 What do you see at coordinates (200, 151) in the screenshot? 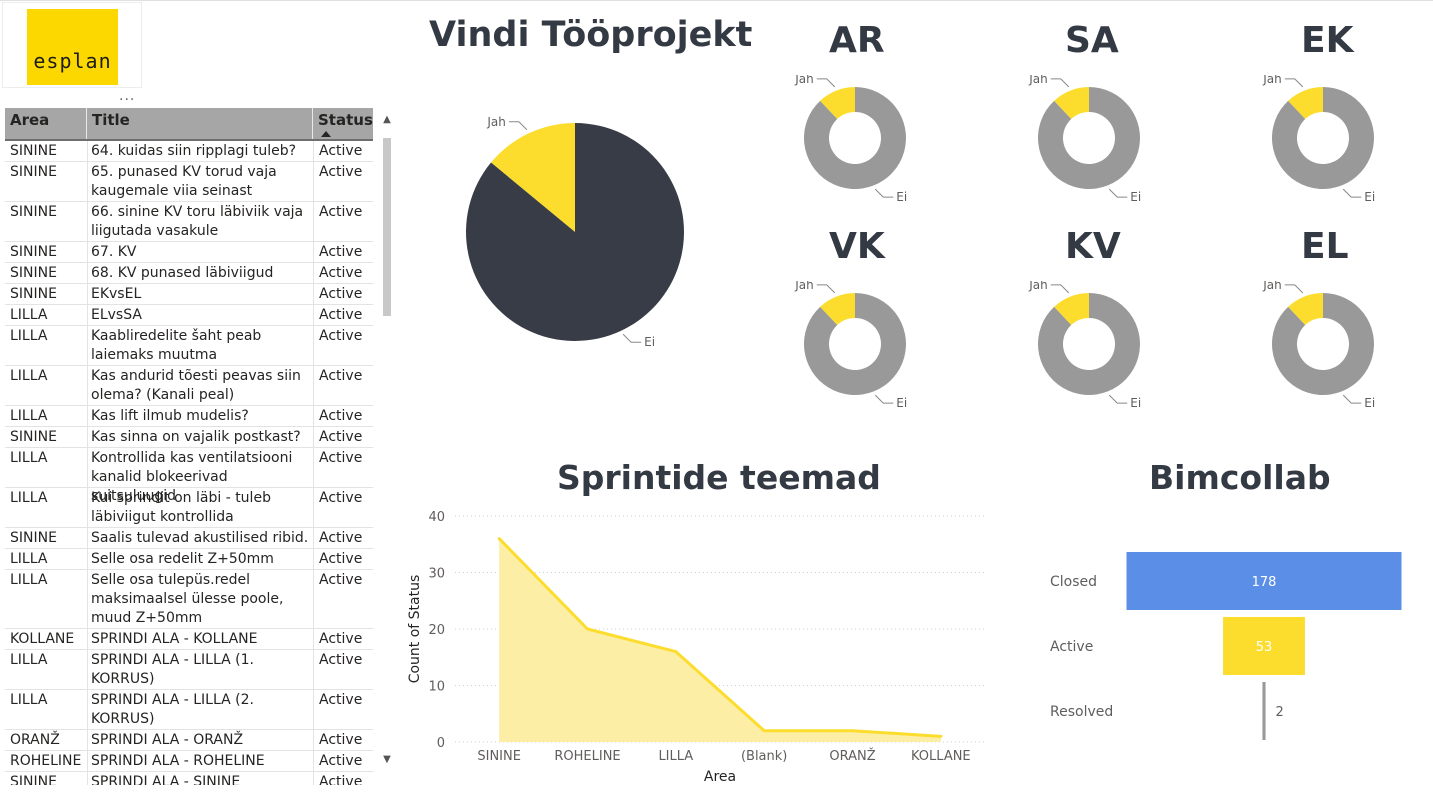
I see `cell-title: 64. kuidas siin ripplagi tuleb?` at bounding box center [200, 151].